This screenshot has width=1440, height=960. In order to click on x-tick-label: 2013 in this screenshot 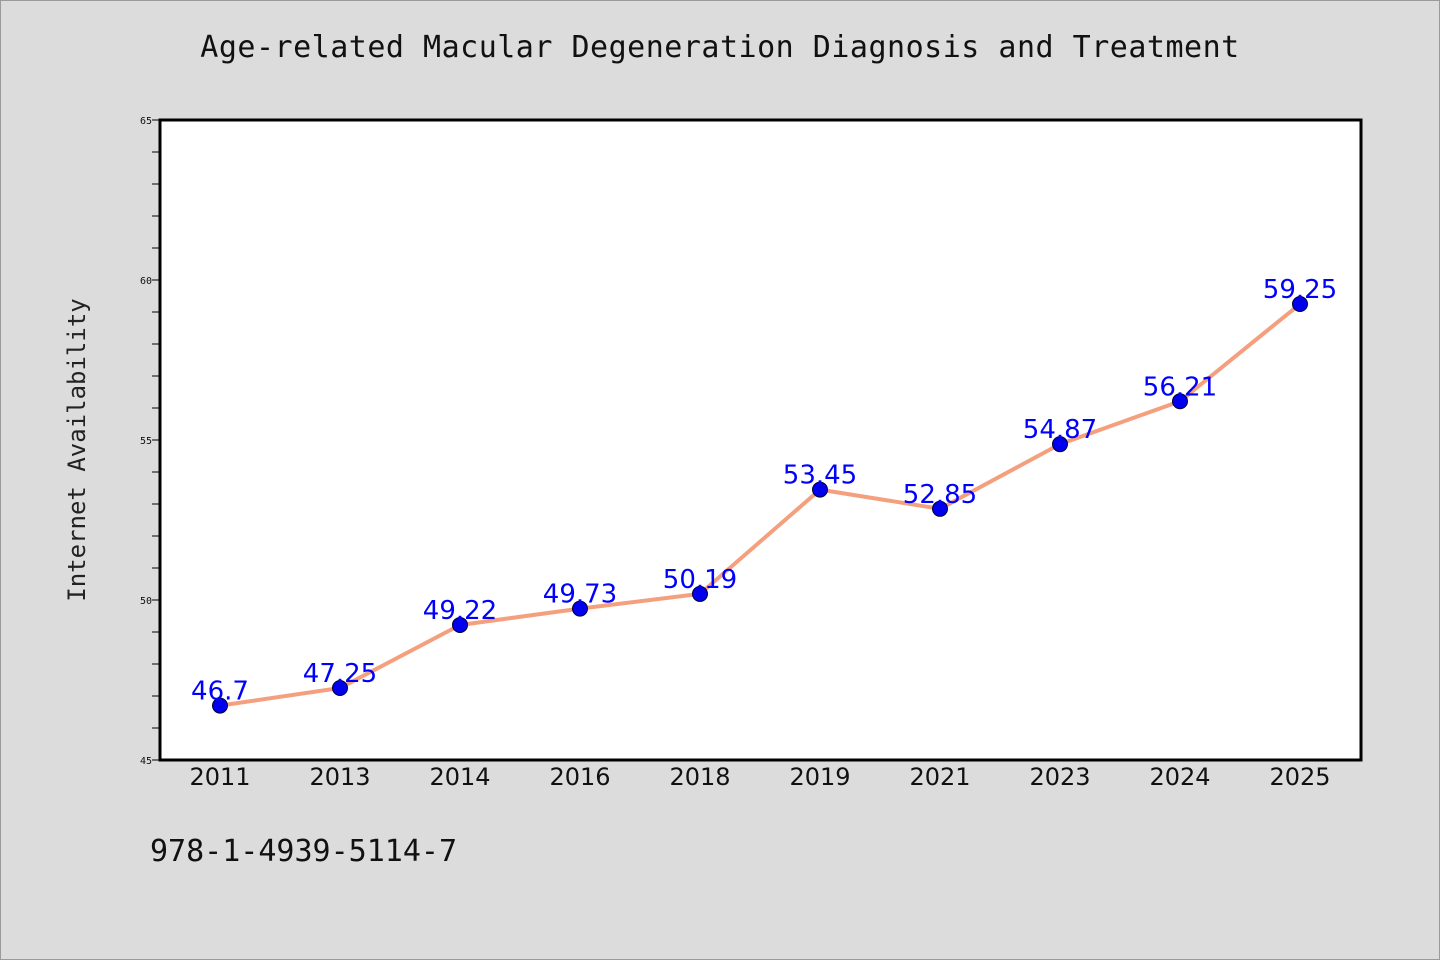, I will do `click(339, 777)`.